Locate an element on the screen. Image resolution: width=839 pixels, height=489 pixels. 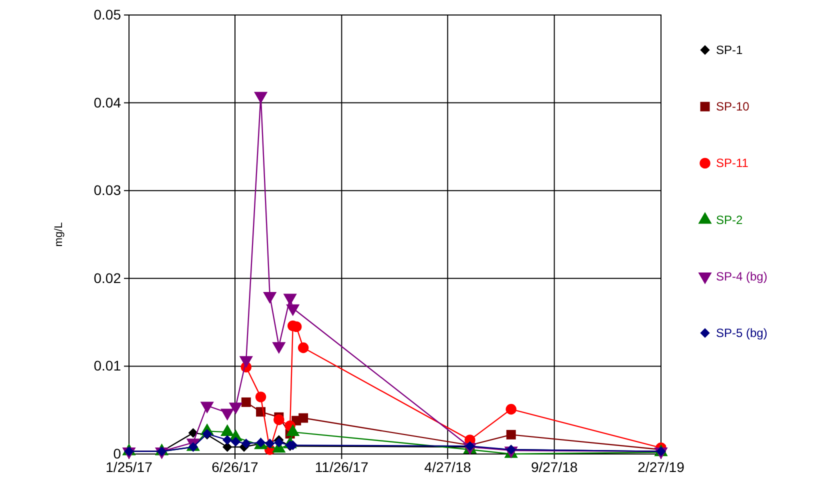
x-tick-label: 1/25/17 is located at coordinates (129, 466).